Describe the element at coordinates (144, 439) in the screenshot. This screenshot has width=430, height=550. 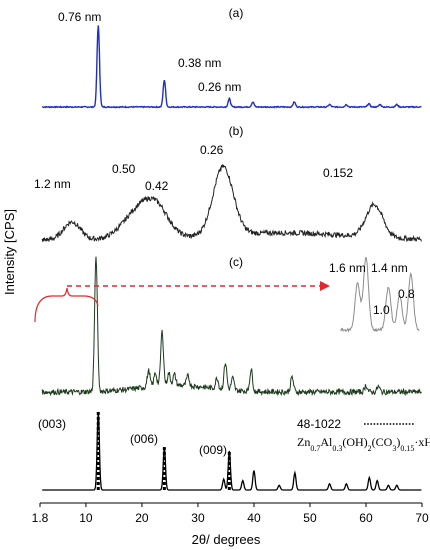
I see `reference-label-006: (006)` at that location.